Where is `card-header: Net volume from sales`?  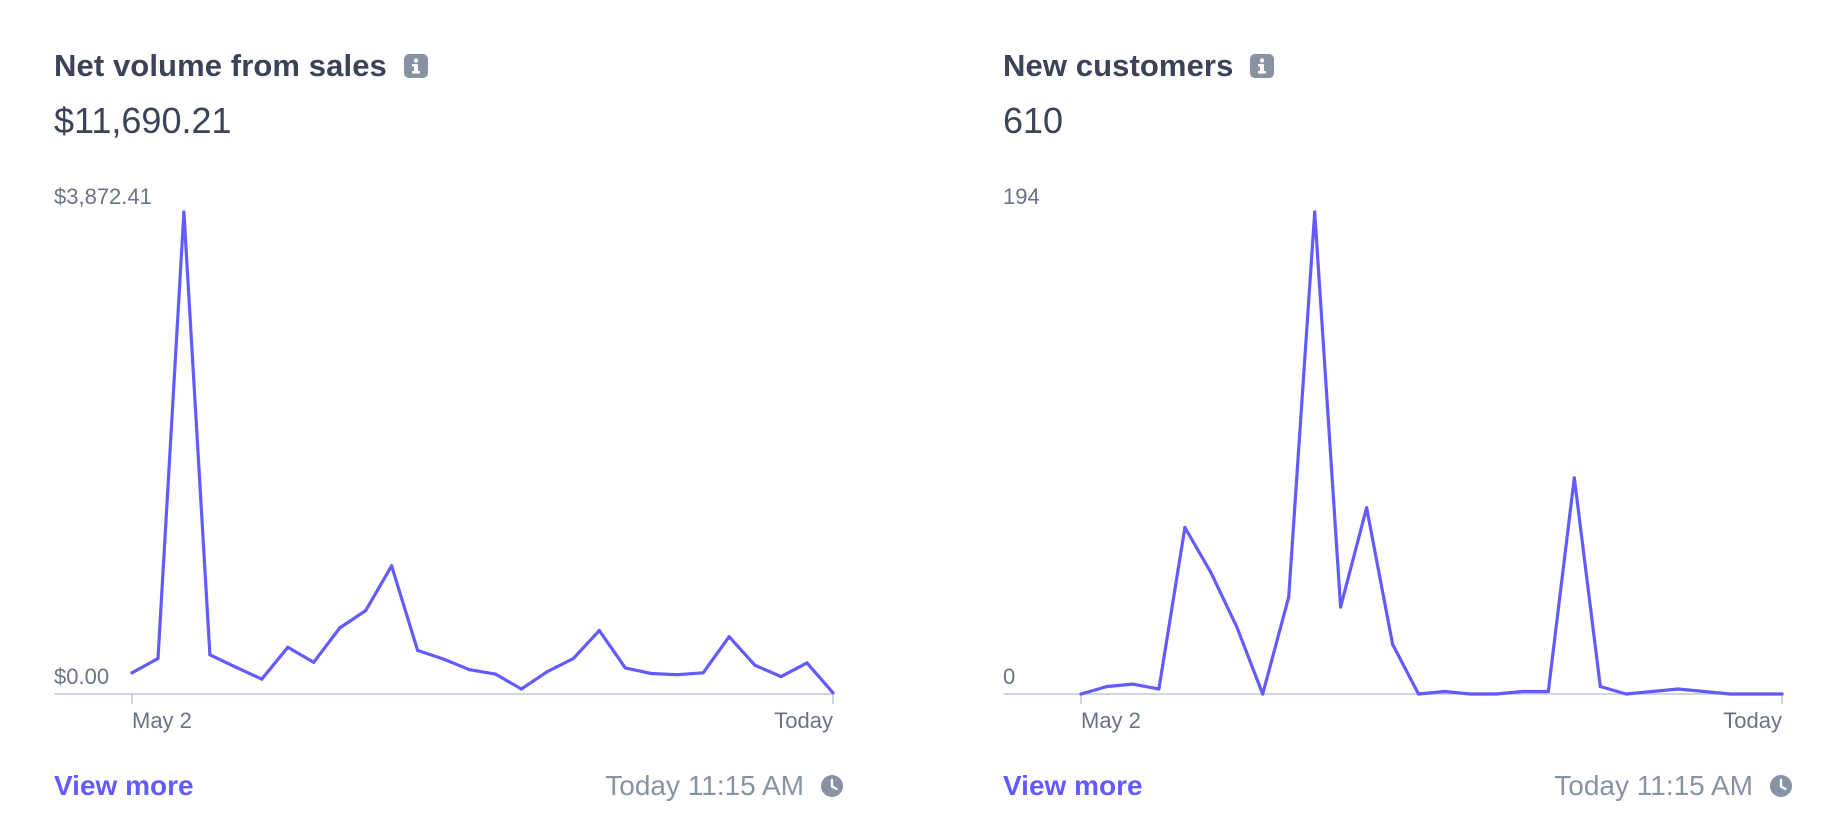 card-header: Net volume from sales is located at coordinates (241, 66).